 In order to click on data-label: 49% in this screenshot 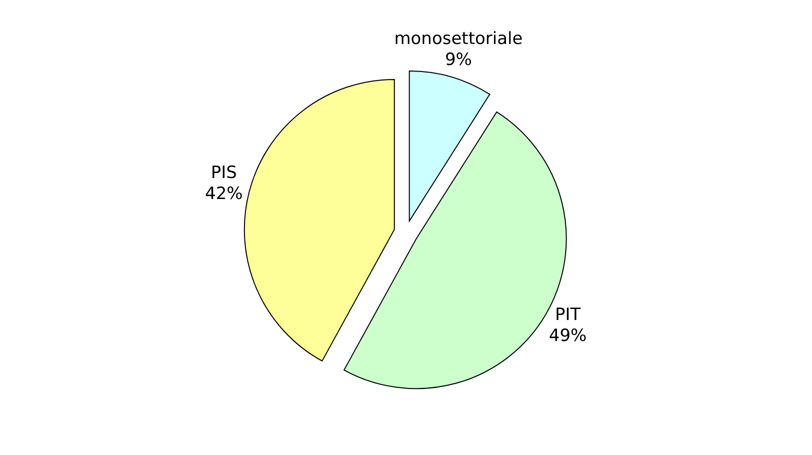, I will do `click(567, 336)`.